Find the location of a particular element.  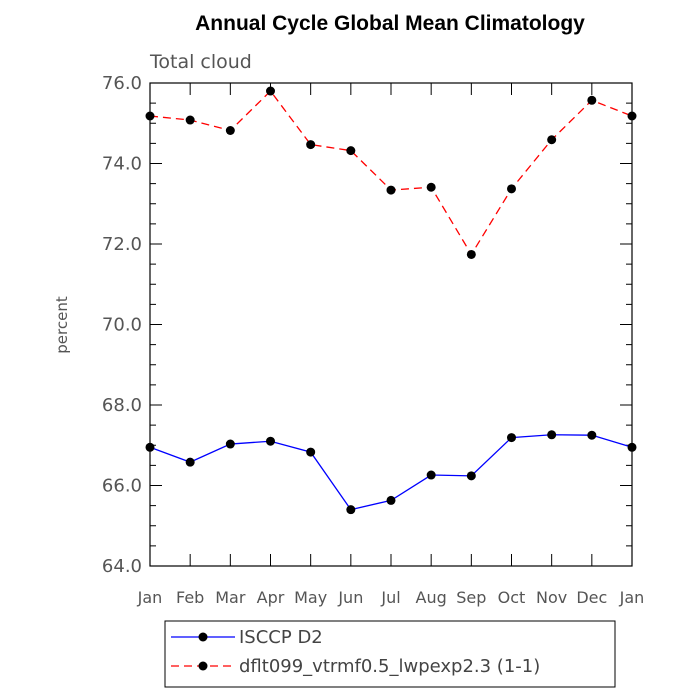

legend-label: dflt099_vtrmf0.5_lwpexp2.3 (1-1) is located at coordinates (389, 666).